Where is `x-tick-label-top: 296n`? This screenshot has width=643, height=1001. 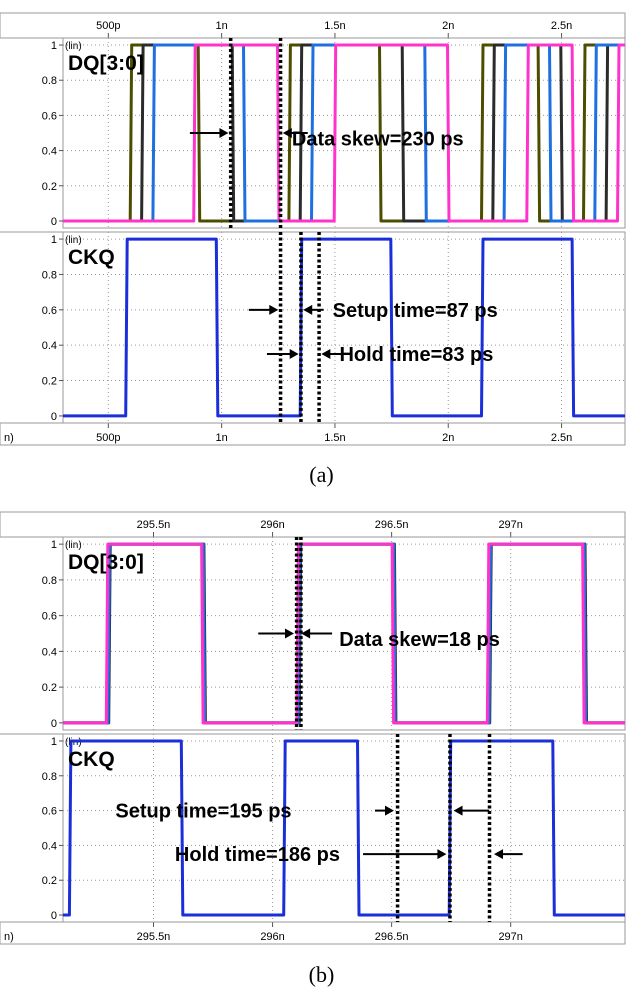
x-tick-label-top: 296n is located at coordinates (272, 525).